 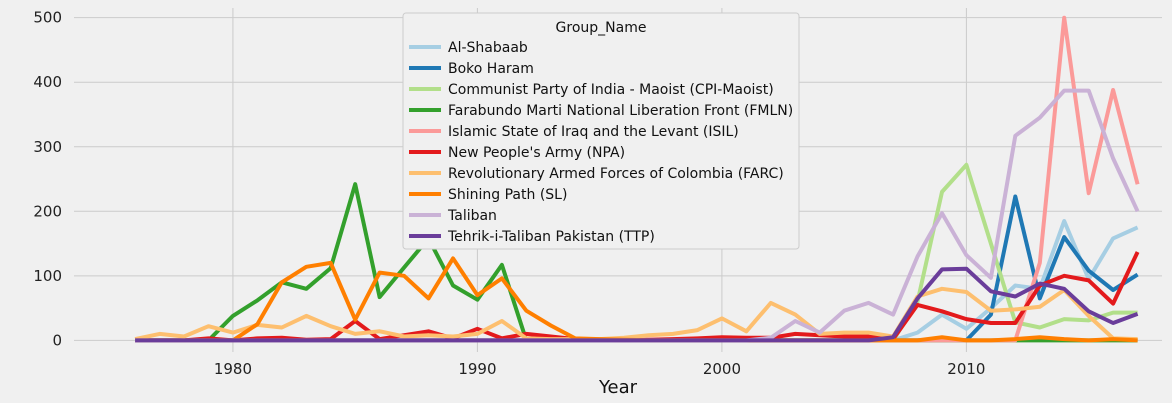 I want to click on x-tick-label: 2010, so click(x=966, y=369).